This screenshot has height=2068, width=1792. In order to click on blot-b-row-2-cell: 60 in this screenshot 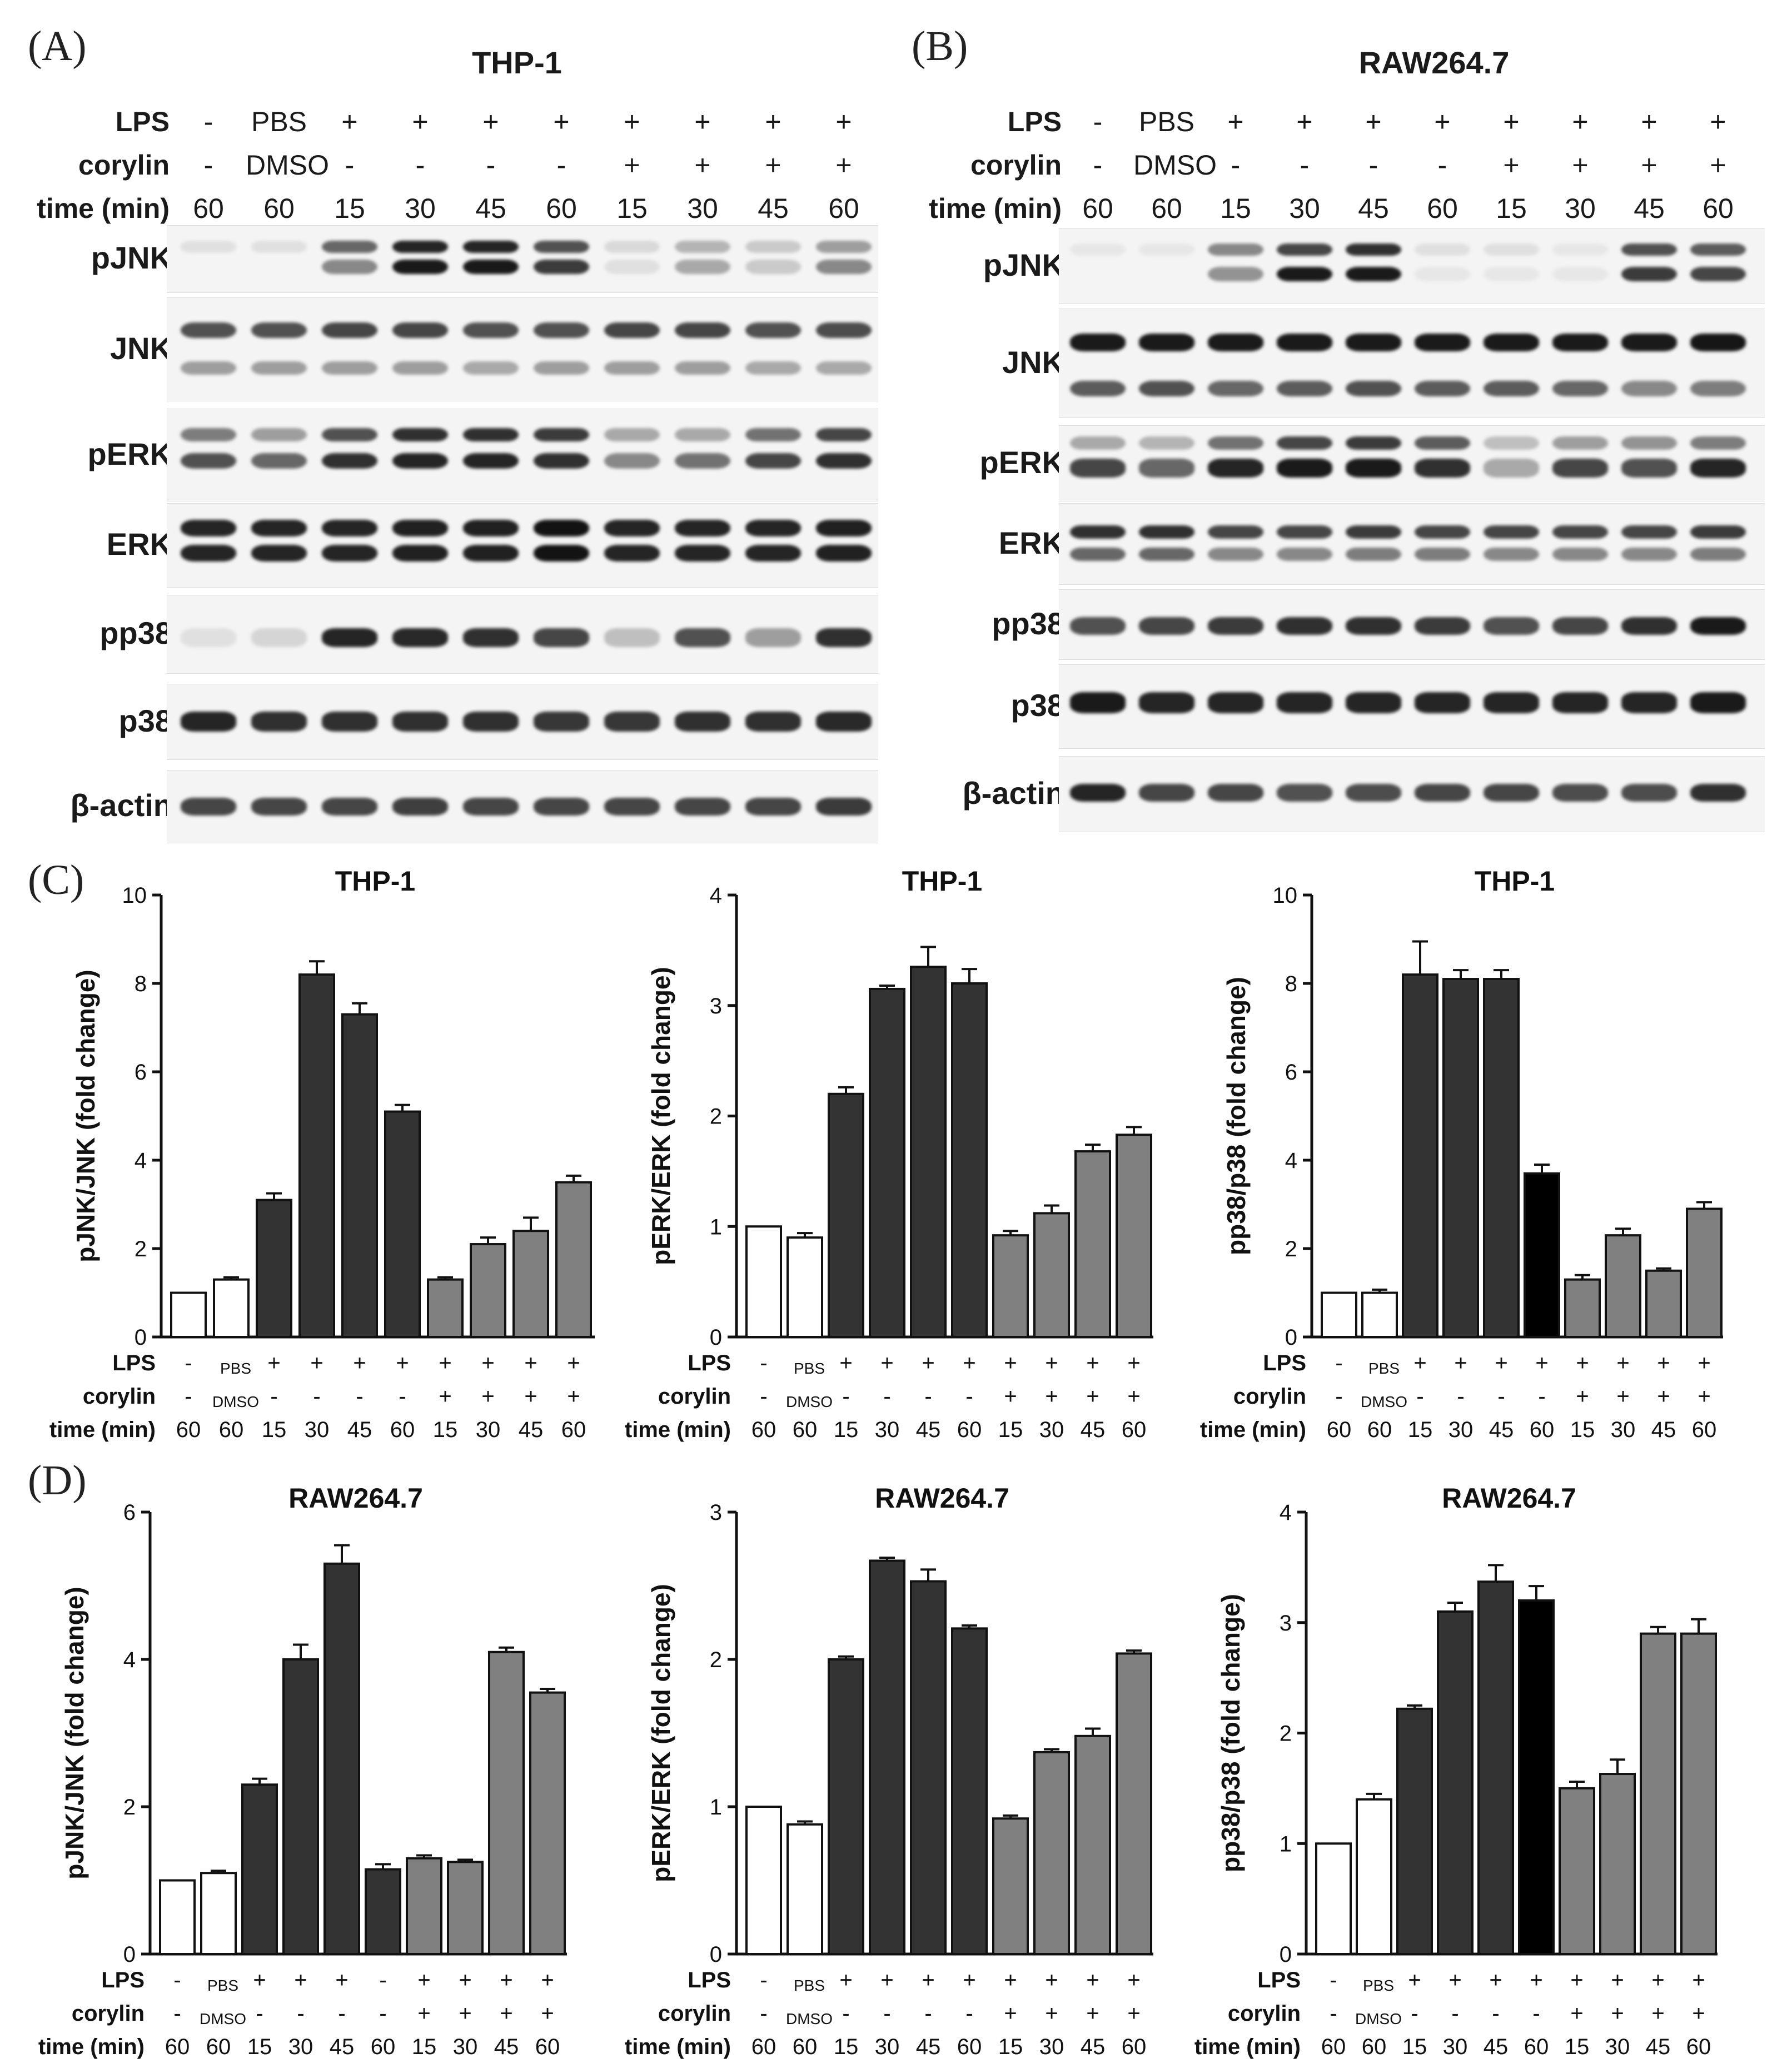, I will do `click(1097, 208)`.